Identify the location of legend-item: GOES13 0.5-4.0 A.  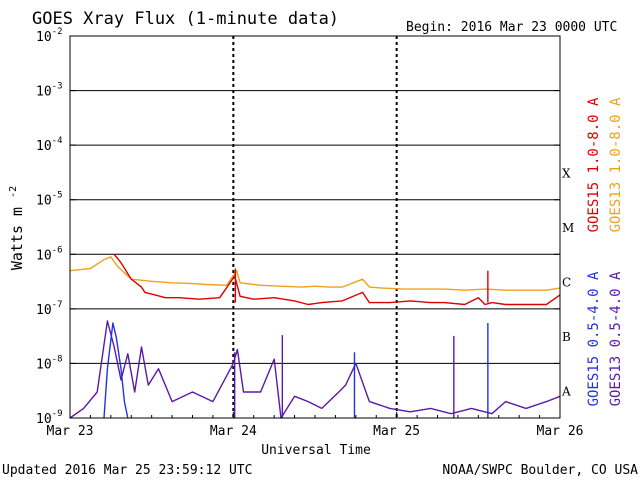
(616, 338).